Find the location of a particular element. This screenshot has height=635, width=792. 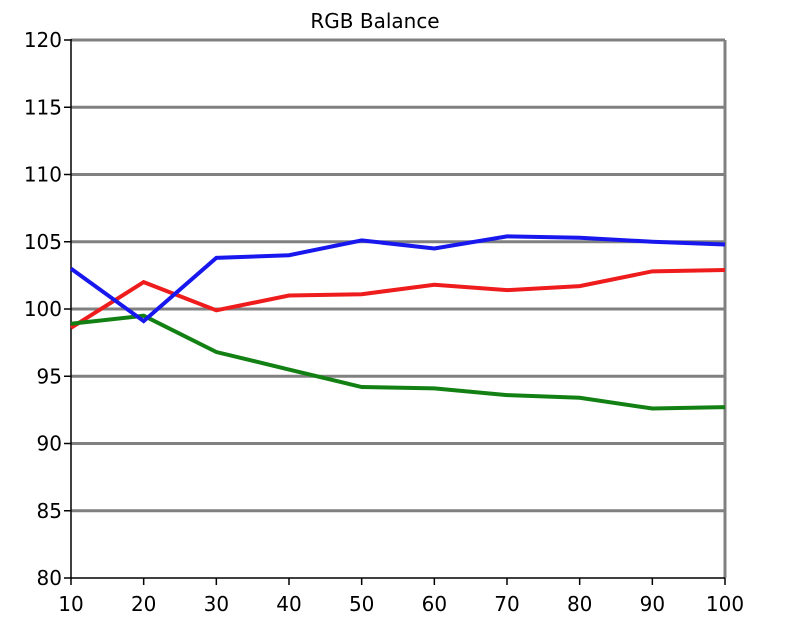

y-tick-label: 80 is located at coordinates (49, 578).